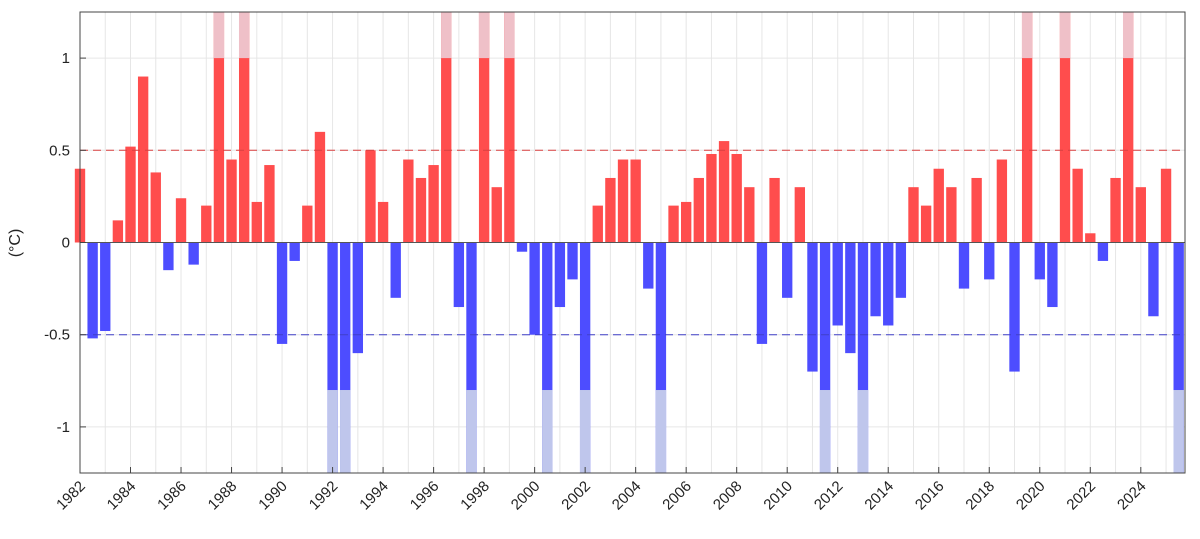 Image resolution: width=1200 pixels, height=539 pixels. I want to click on x-tick-label: 1996, so click(425, 496).